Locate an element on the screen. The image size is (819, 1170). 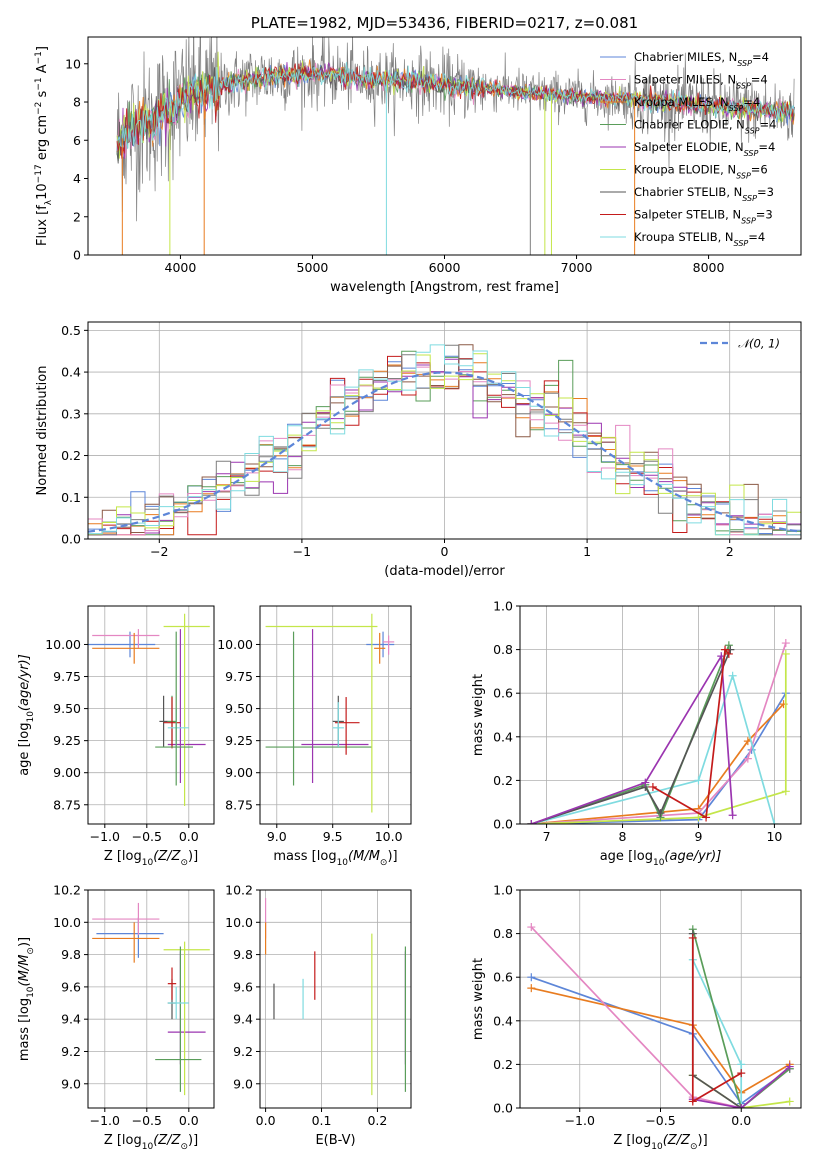
x-axis-label: E(B-V) is located at coordinates (335, 1140).